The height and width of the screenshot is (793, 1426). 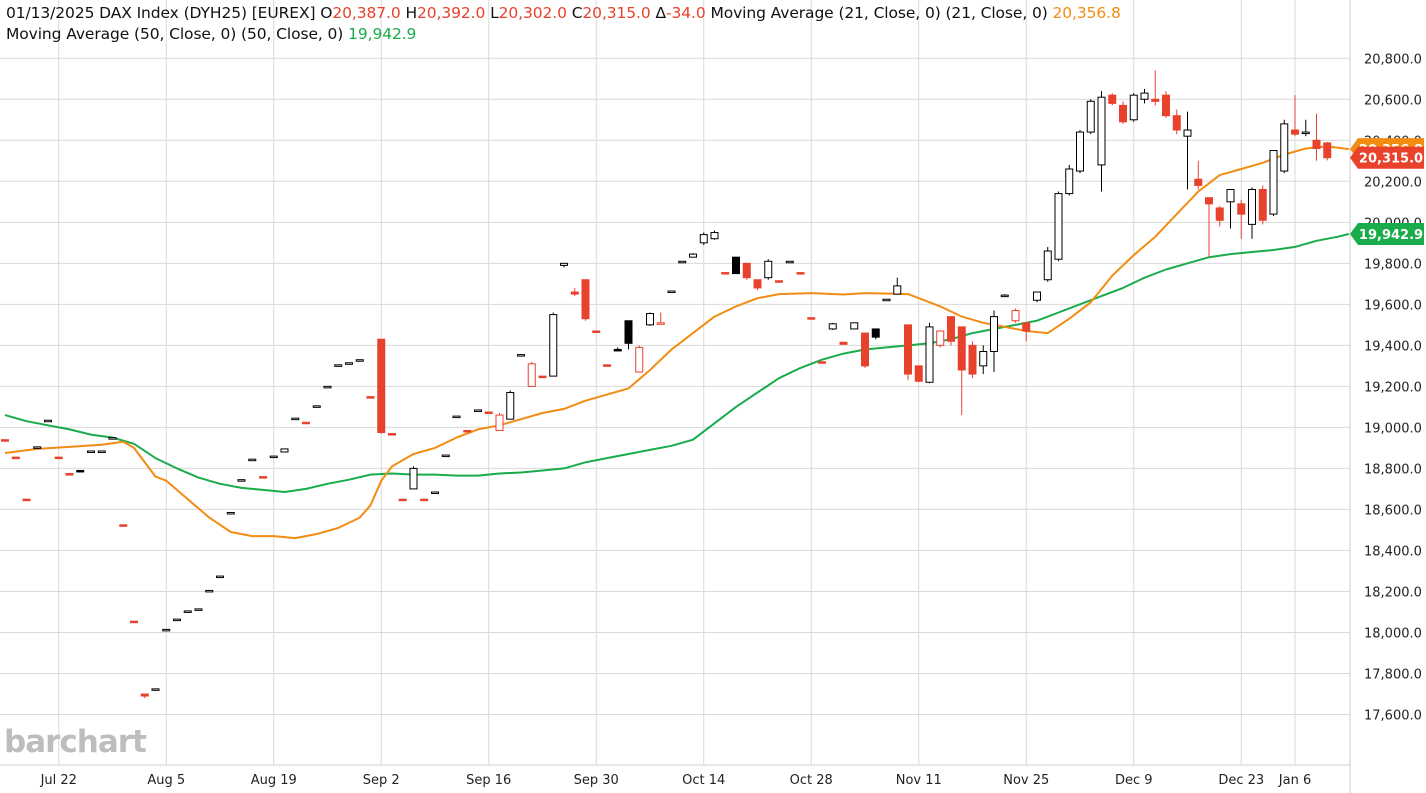 I want to click on ma50-name: Moving Average (50, Close, 0), so click(x=121, y=34).